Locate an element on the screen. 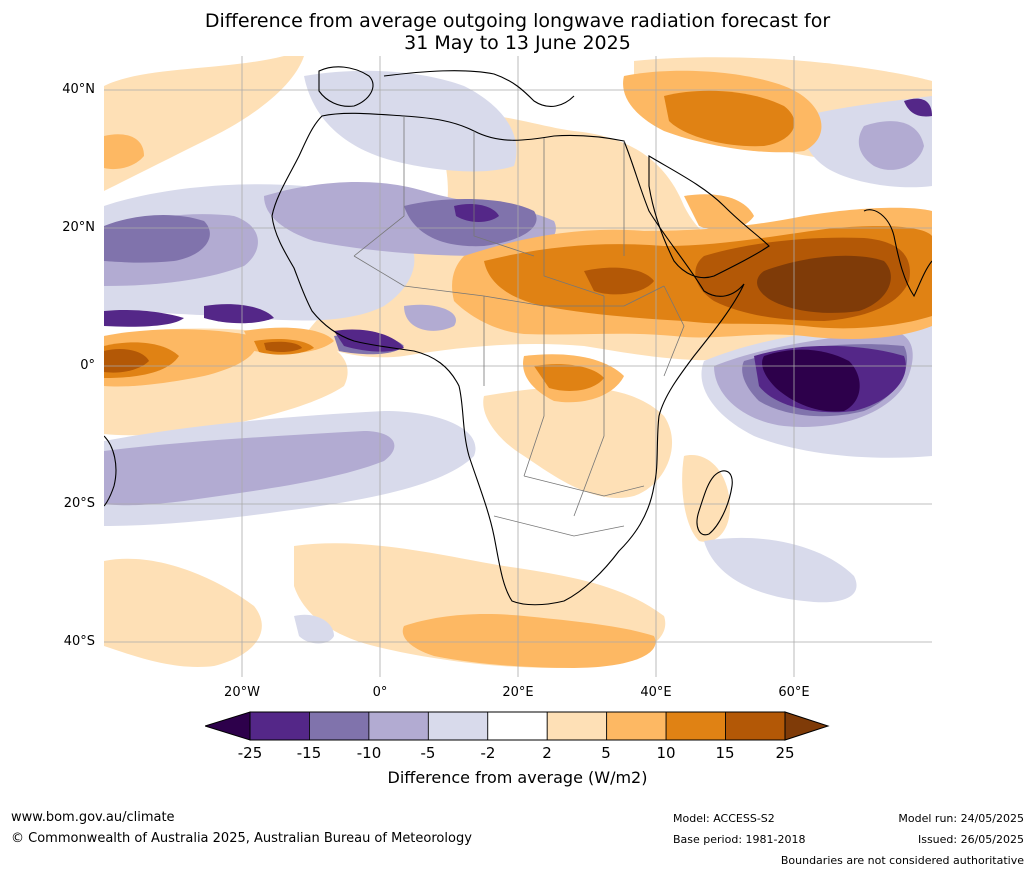  colorbar-extend-low is located at coordinates (228, 726).